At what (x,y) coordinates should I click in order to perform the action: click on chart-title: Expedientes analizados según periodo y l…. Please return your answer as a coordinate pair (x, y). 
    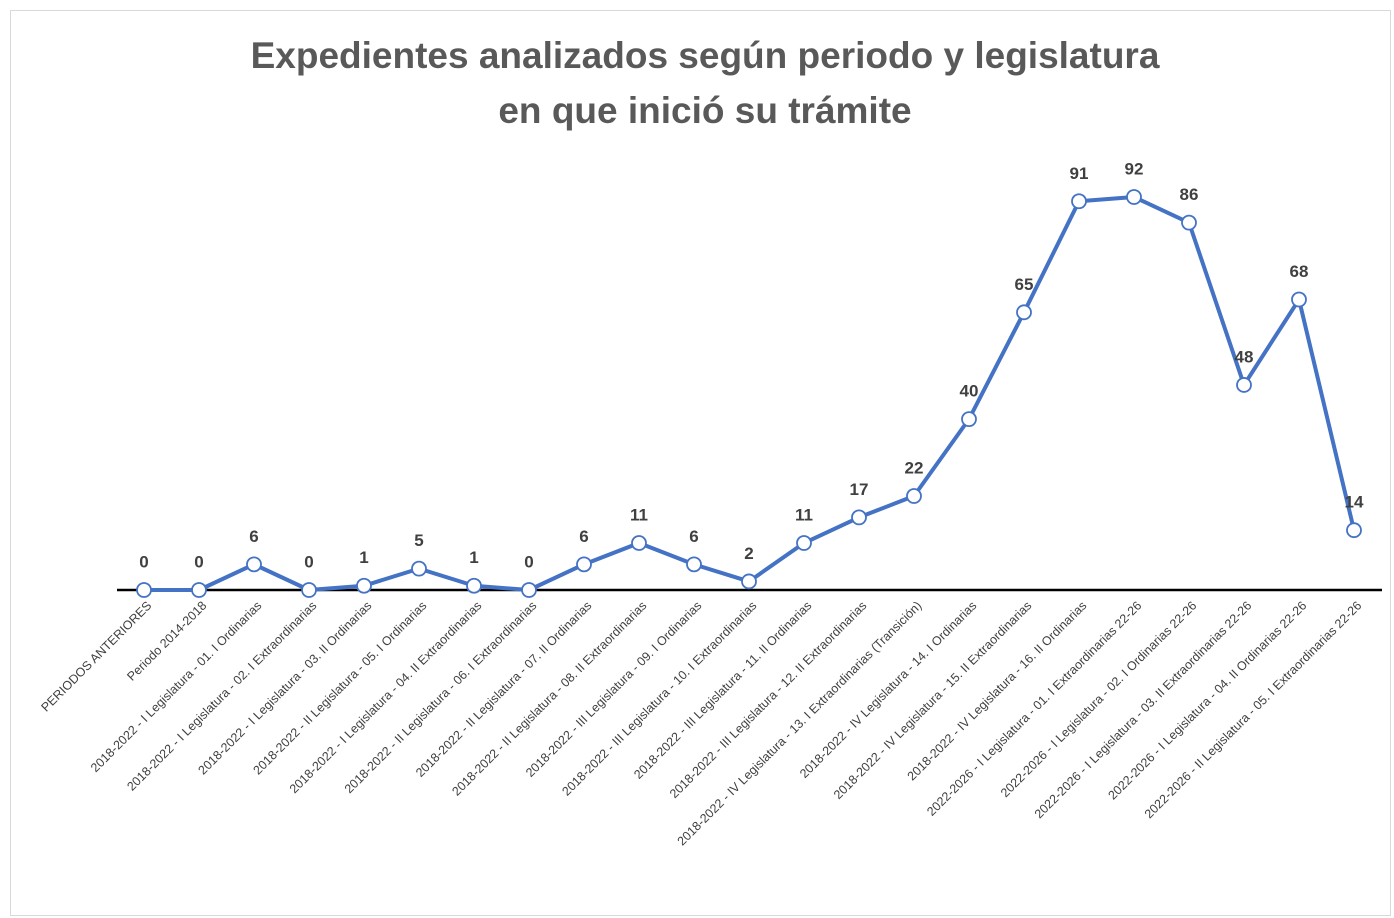
    Looking at the image, I should click on (705, 55).